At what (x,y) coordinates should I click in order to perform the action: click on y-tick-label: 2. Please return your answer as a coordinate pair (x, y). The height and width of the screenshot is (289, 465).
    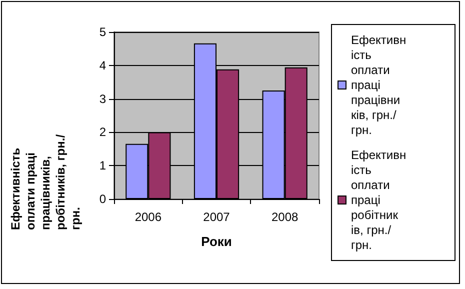
    Looking at the image, I should click on (102, 132).